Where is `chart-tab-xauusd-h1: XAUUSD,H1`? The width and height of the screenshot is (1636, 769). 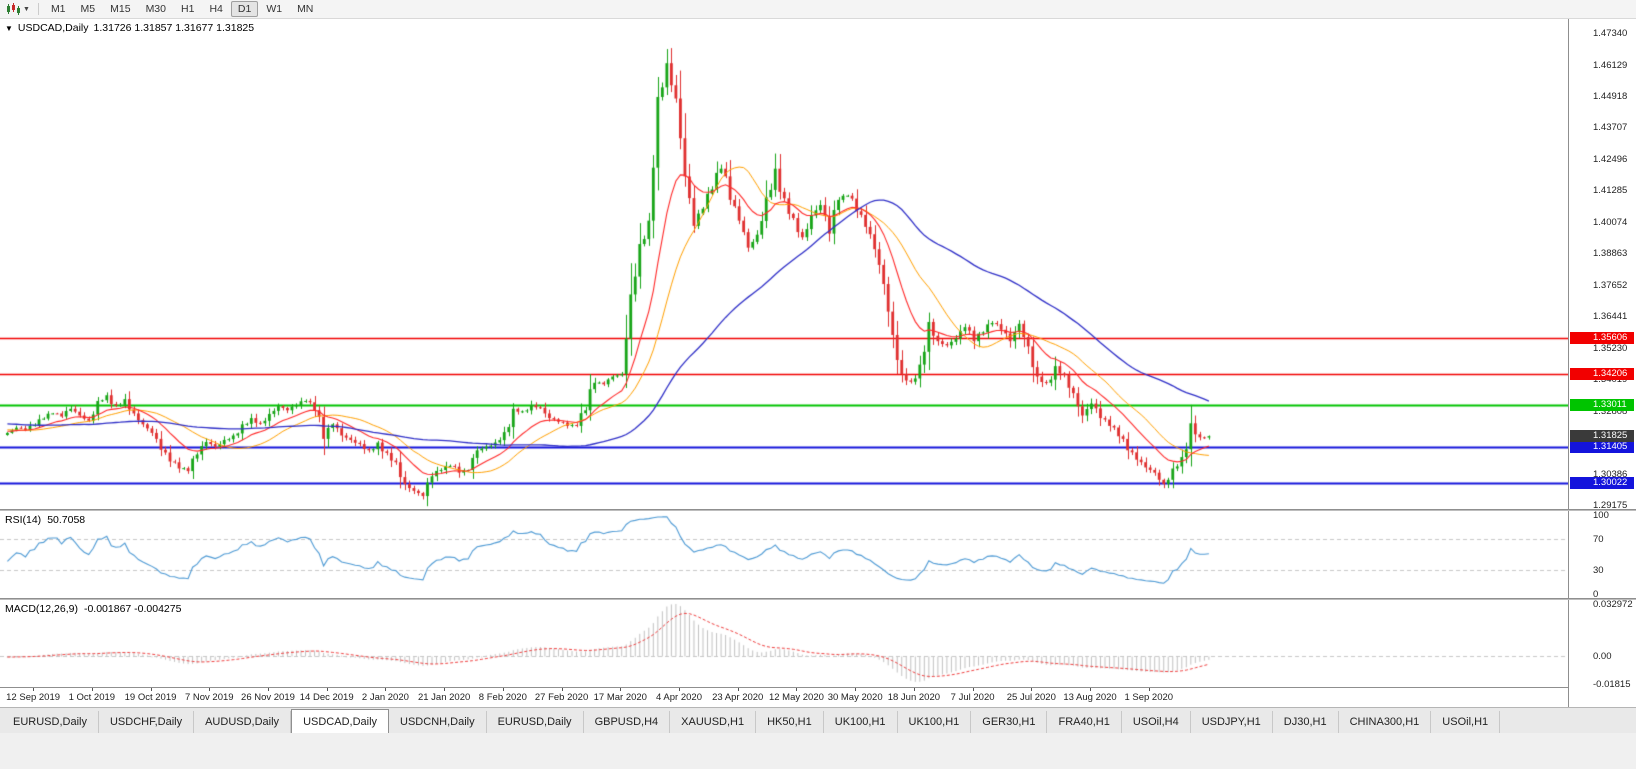
chart-tab-xauusd-h1: XAUUSD,H1 is located at coordinates (713, 722).